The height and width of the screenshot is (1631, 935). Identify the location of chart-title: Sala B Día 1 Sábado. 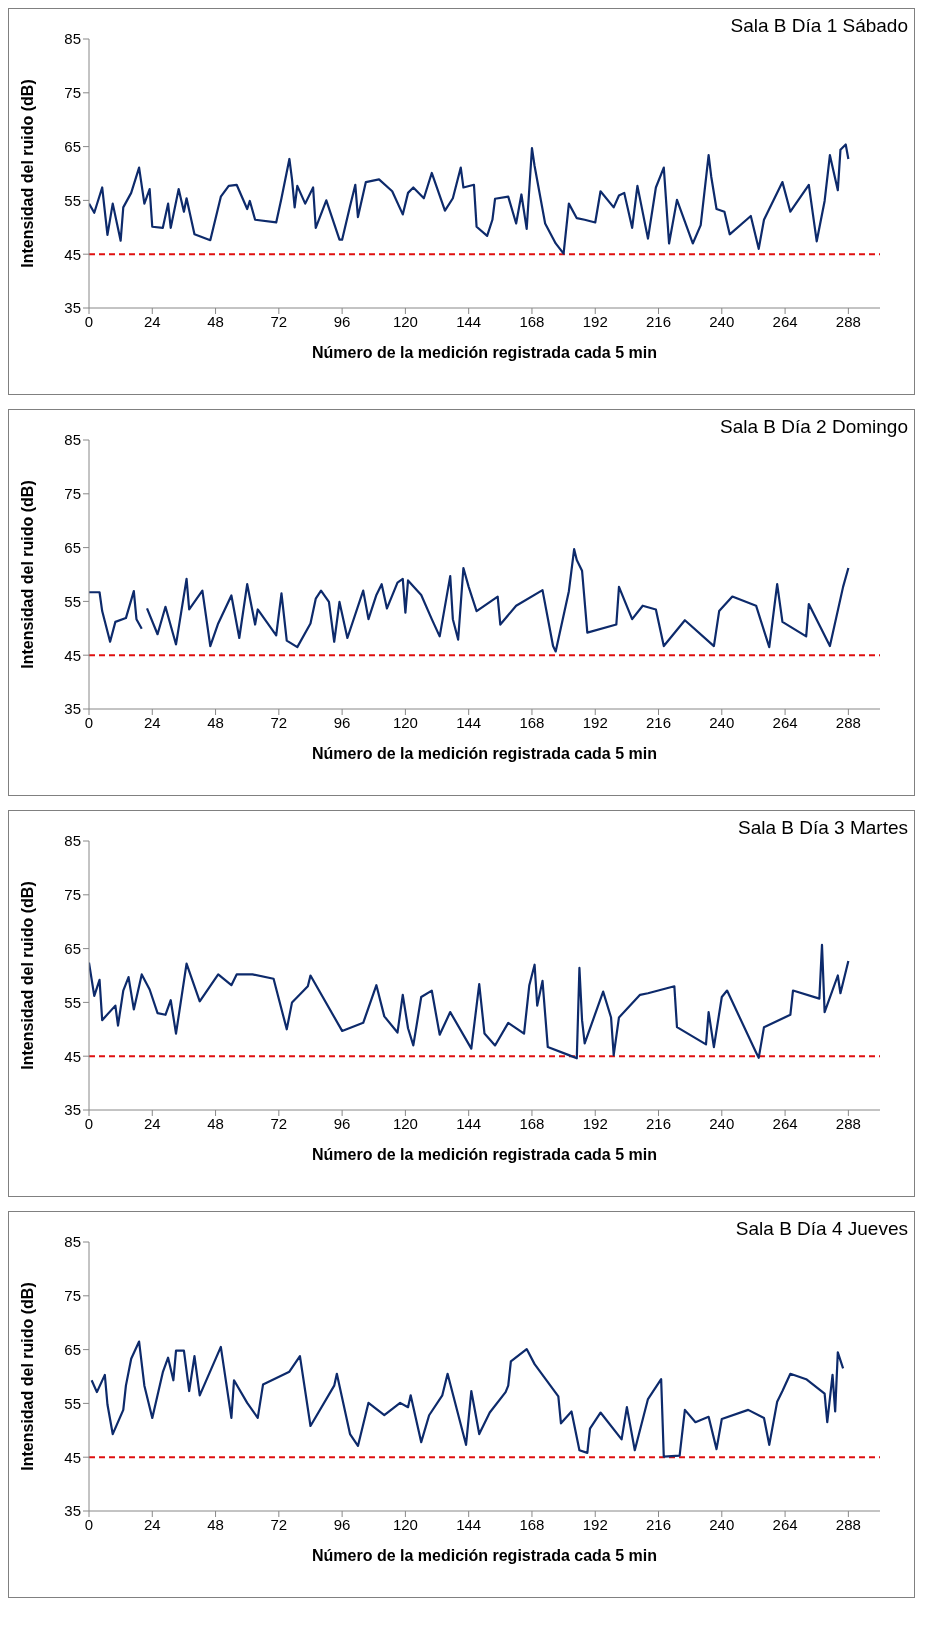
(819, 26).